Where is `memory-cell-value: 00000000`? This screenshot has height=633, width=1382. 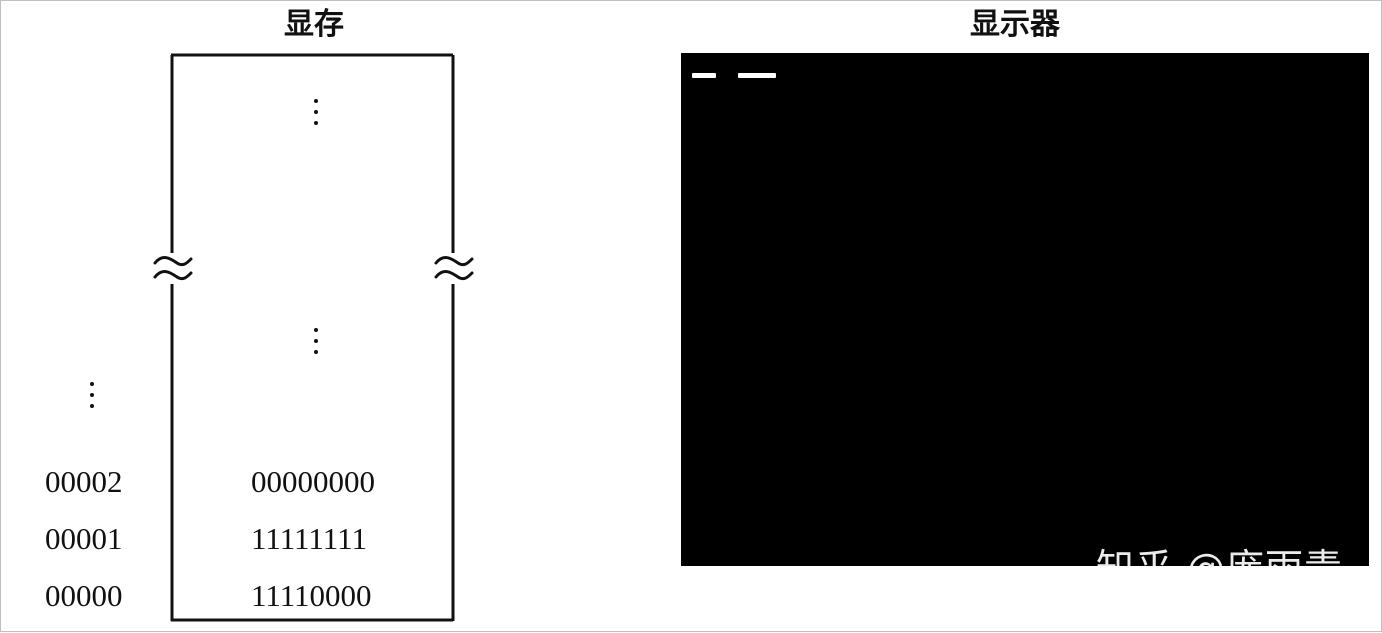 memory-cell-value: 00000000 is located at coordinates (313, 481).